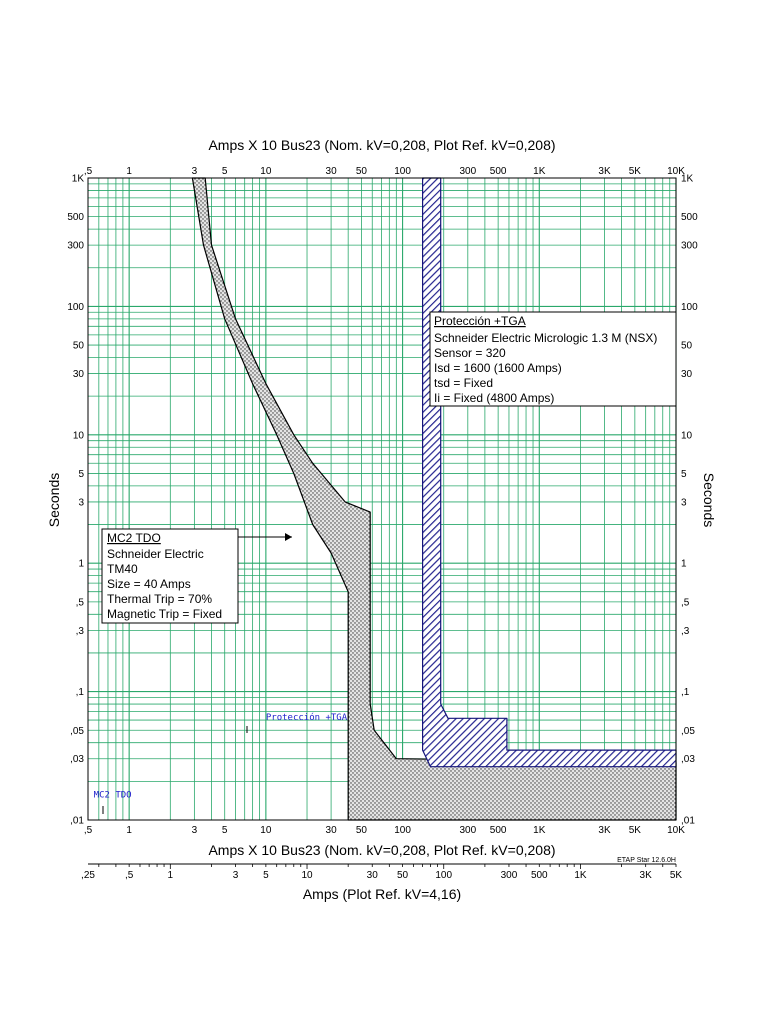  I want to click on secondary-axis-tick-label: ,5, so click(129, 875).